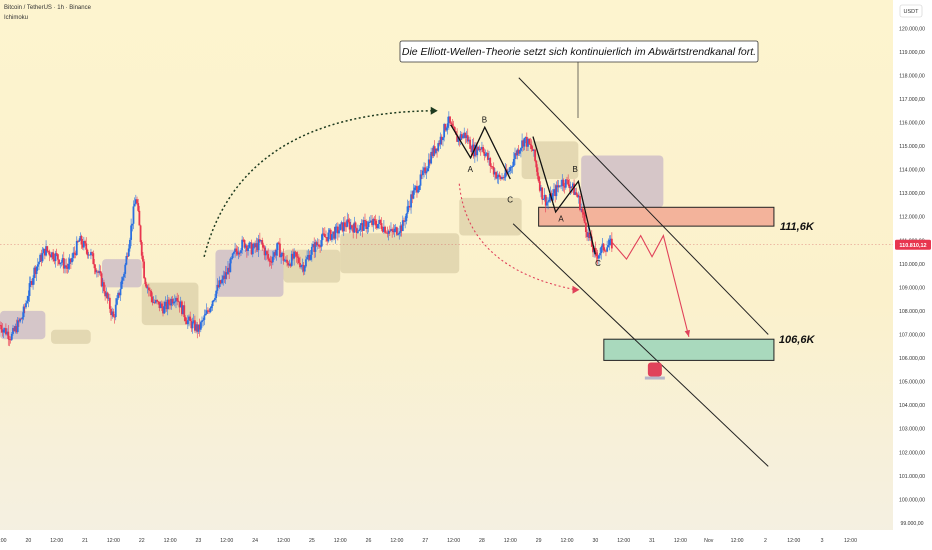  I want to click on y-tick-label: 107.000,00, so click(912, 335).